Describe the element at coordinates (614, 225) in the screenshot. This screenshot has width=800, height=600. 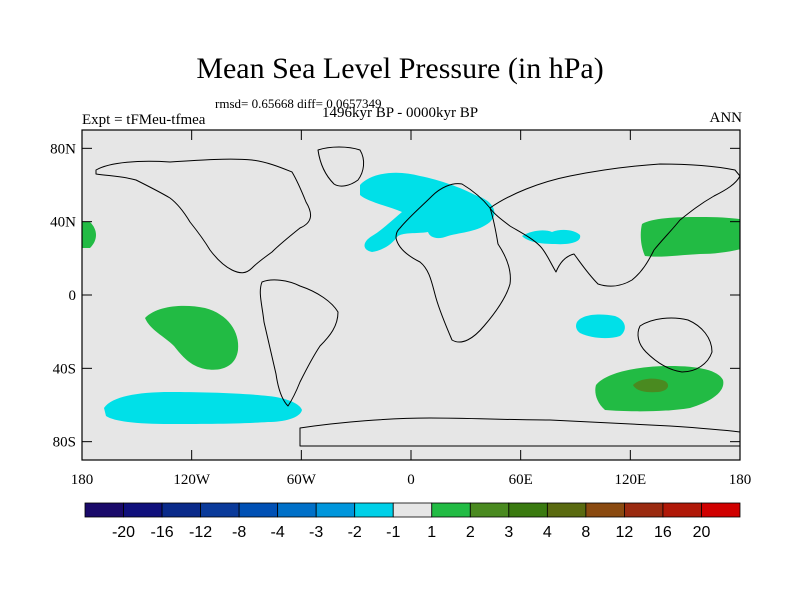
I see `asia-coast` at that location.